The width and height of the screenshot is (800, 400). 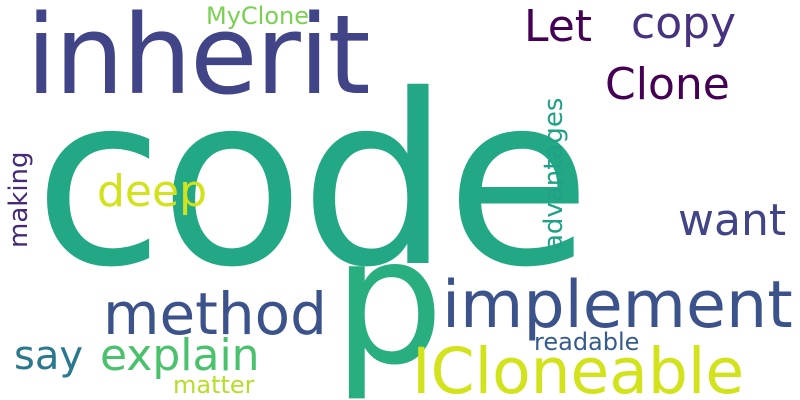 What do you see at coordinates (180, 355) in the screenshot?
I see `word-explain: explain` at bounding box center [180, 355].